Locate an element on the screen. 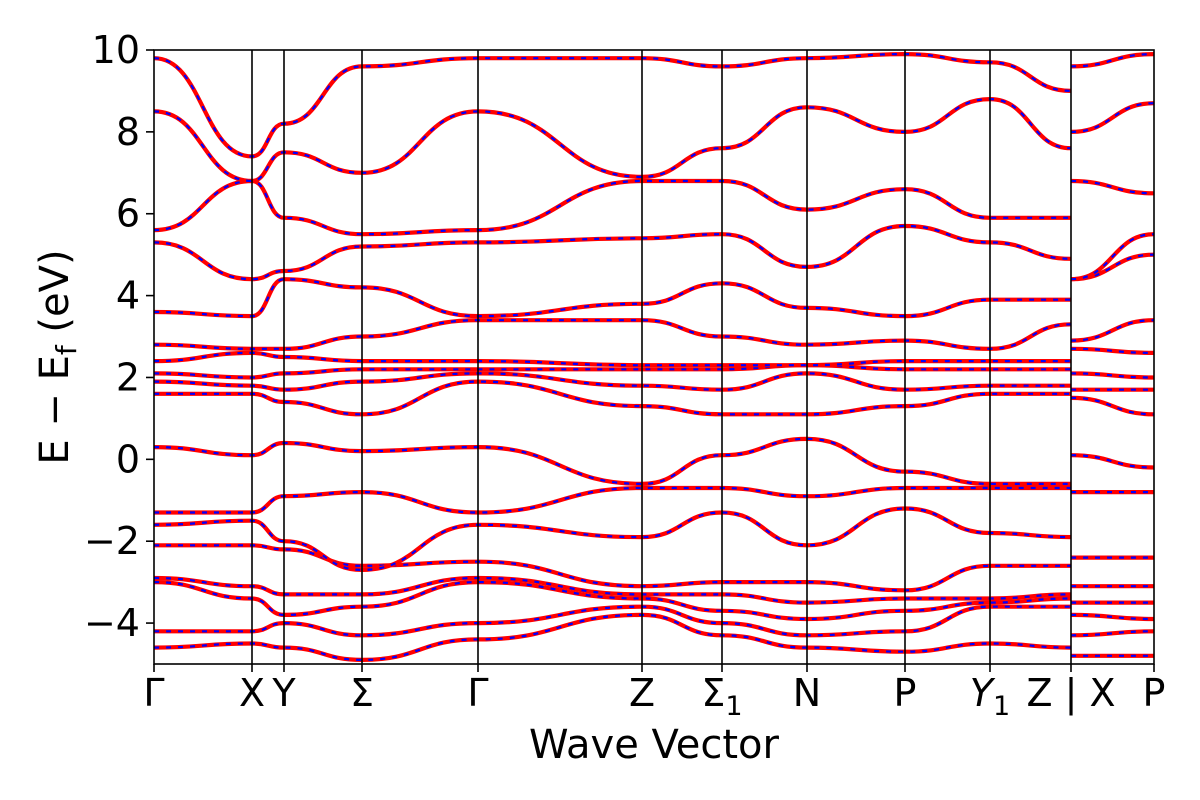 Image resolution: width=1200 pixels, height=800 pixels. x-tick-label: N is located at coordinates (807, 693).